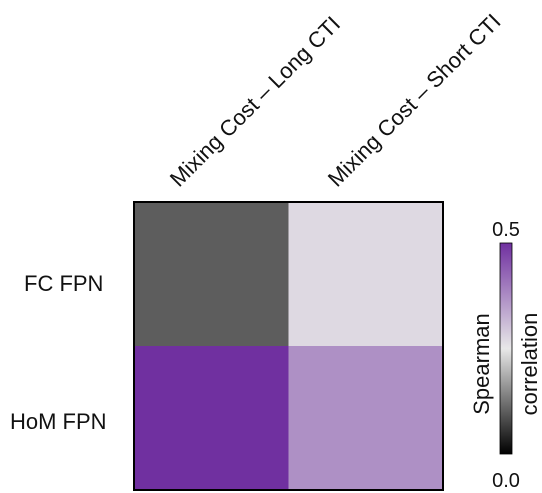  Describe the element at coordinates (211, 418) in the screenshot. I see `heatmap-cell-r1-c0` at that location.